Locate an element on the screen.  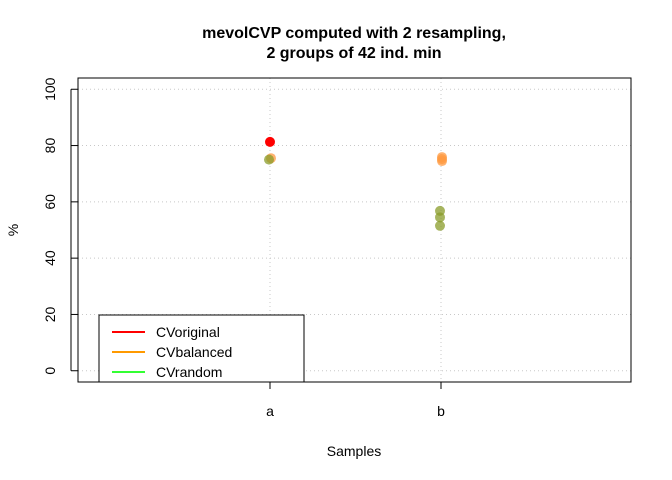
y-tick-label: 40 is located at coordinates (50, 258).